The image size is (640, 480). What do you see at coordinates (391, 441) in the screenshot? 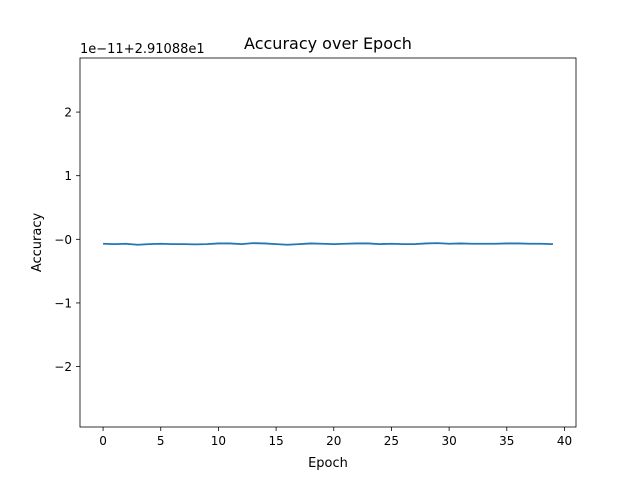
I see `x-tick-label: 25` at bounding box center [391, 441].